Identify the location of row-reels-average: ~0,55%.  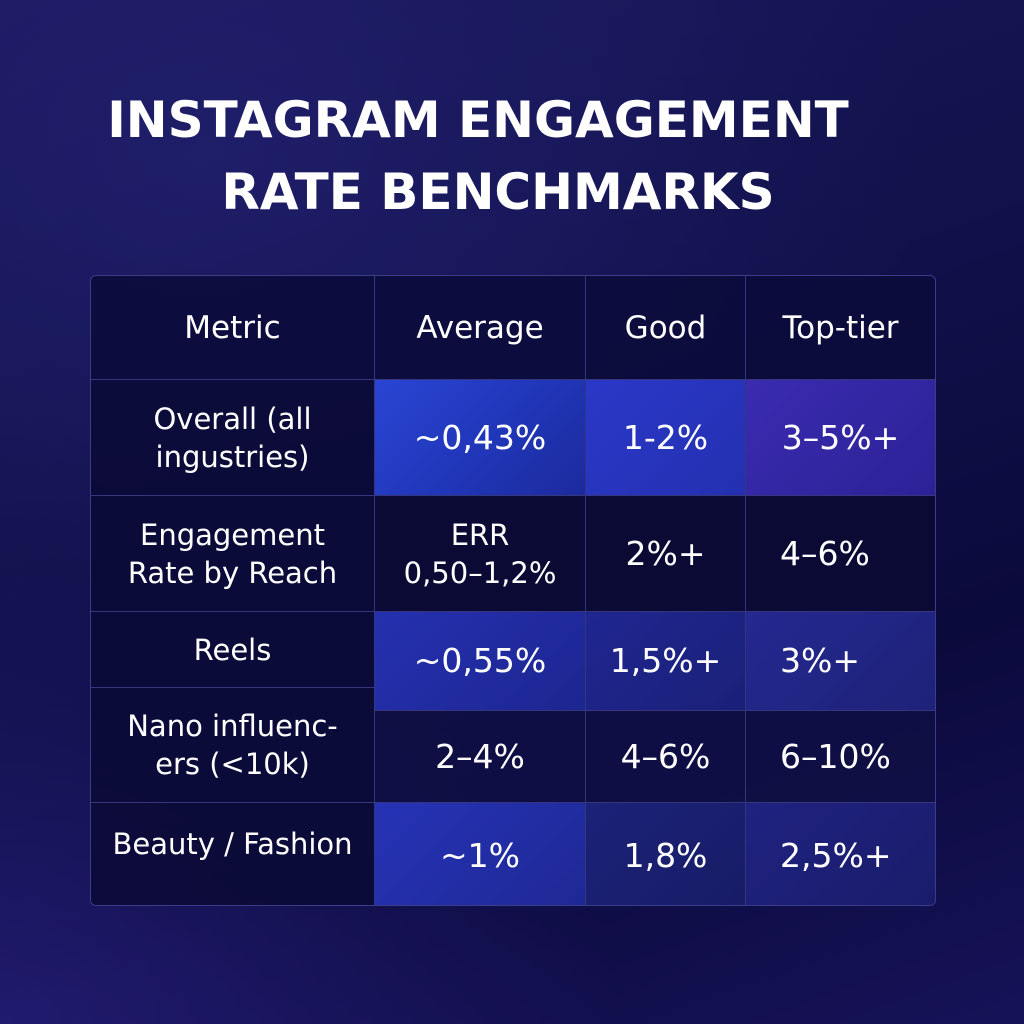
(480, 661).